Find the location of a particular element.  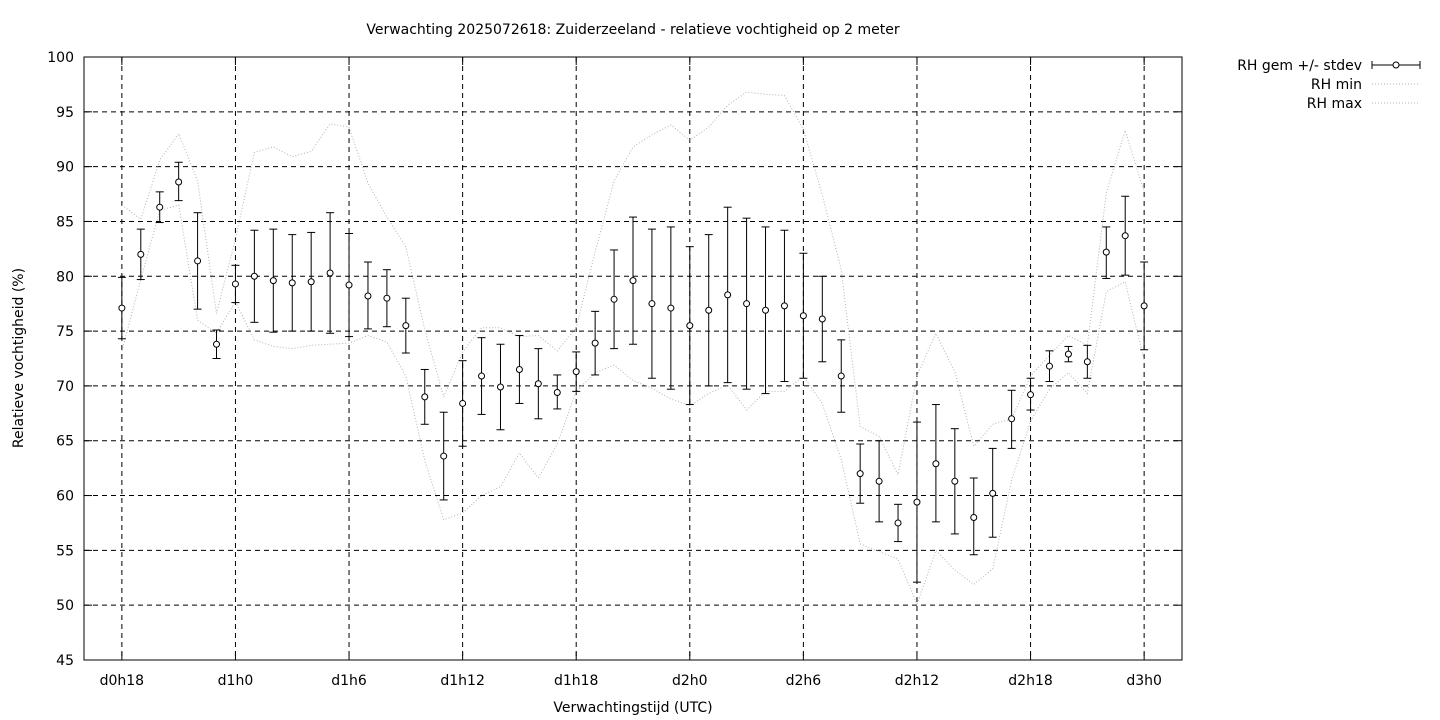

x-tick-label-d1h18: d1h18 is located at coordinates (576, 681).